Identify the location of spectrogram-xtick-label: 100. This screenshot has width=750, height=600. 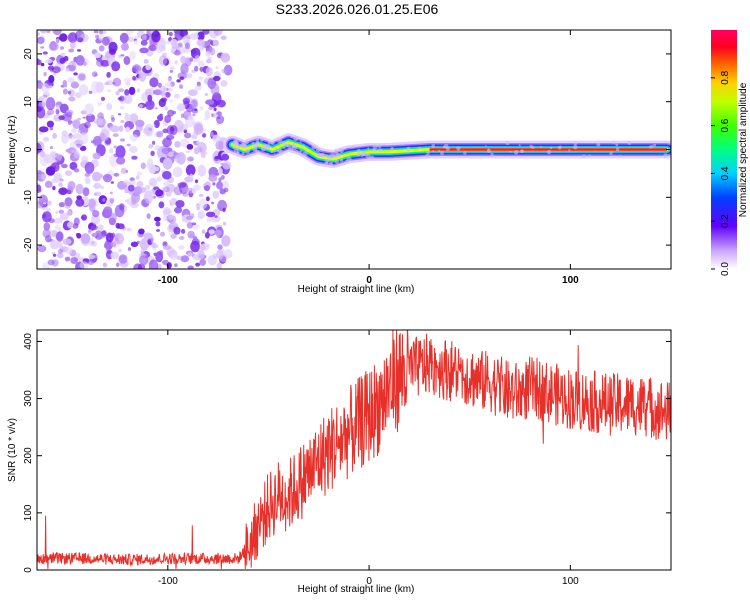
(570, 280).